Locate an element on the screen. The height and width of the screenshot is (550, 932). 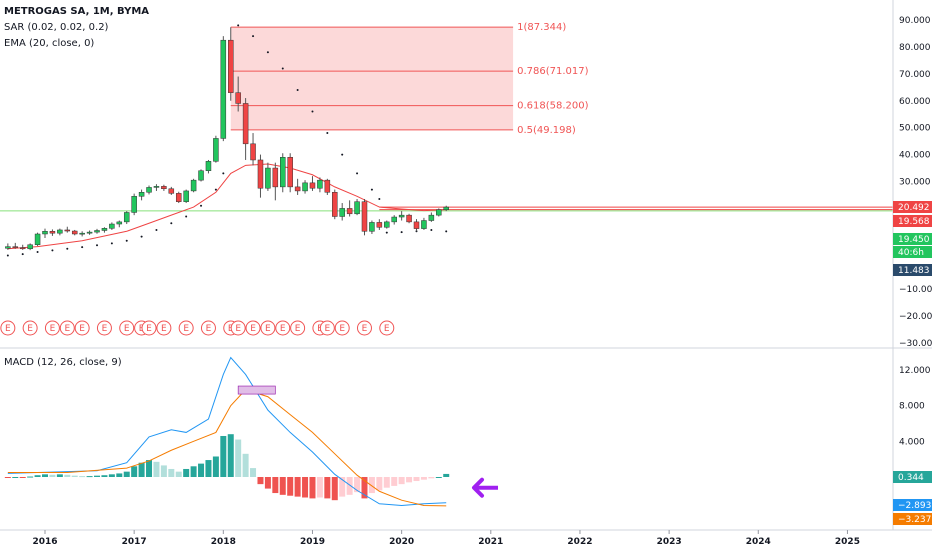
legend-sar: SAR (0.02, 0.02, 0.2) is located at coordinates (56, 27).